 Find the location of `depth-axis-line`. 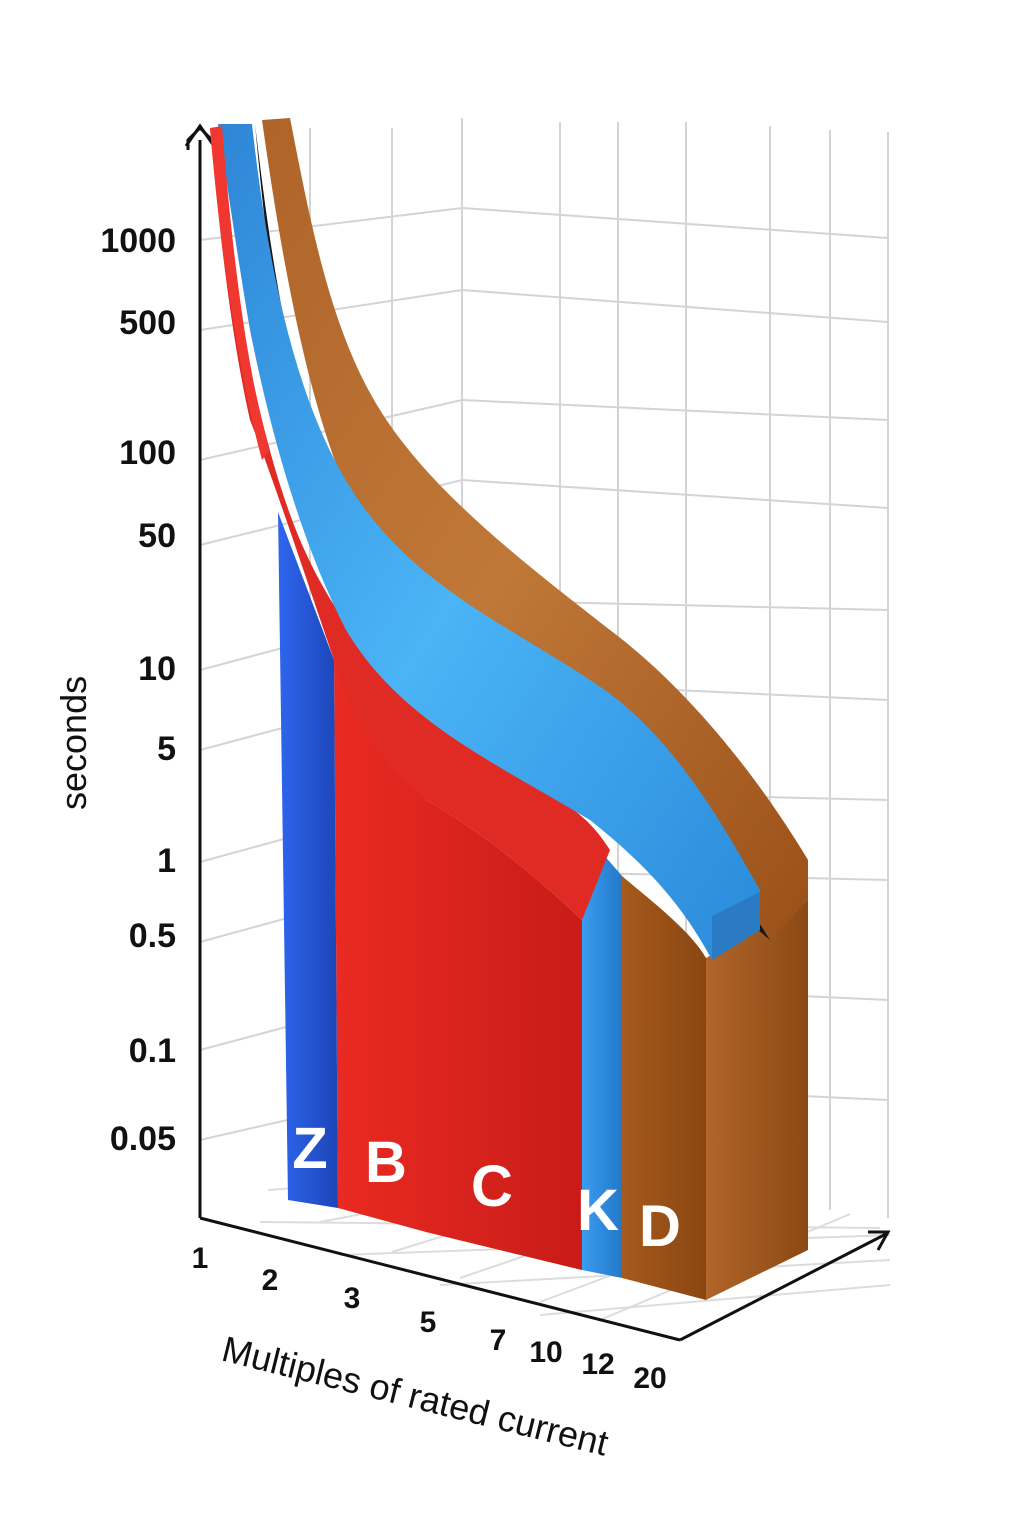

depth-axis-line is located at coordinates (783, 1287).